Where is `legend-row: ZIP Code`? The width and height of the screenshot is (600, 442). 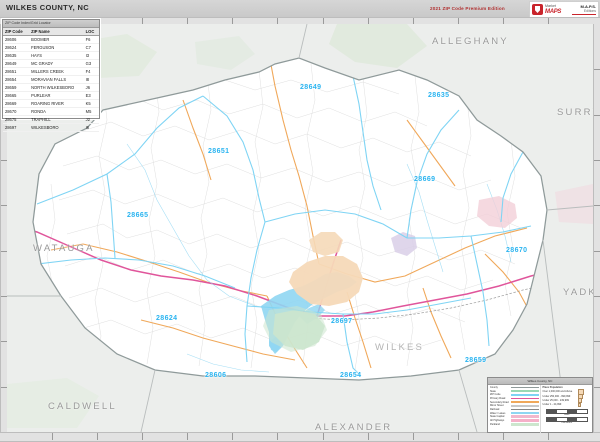
legend-row: ZIP Code is located at coordinates (514, 395).